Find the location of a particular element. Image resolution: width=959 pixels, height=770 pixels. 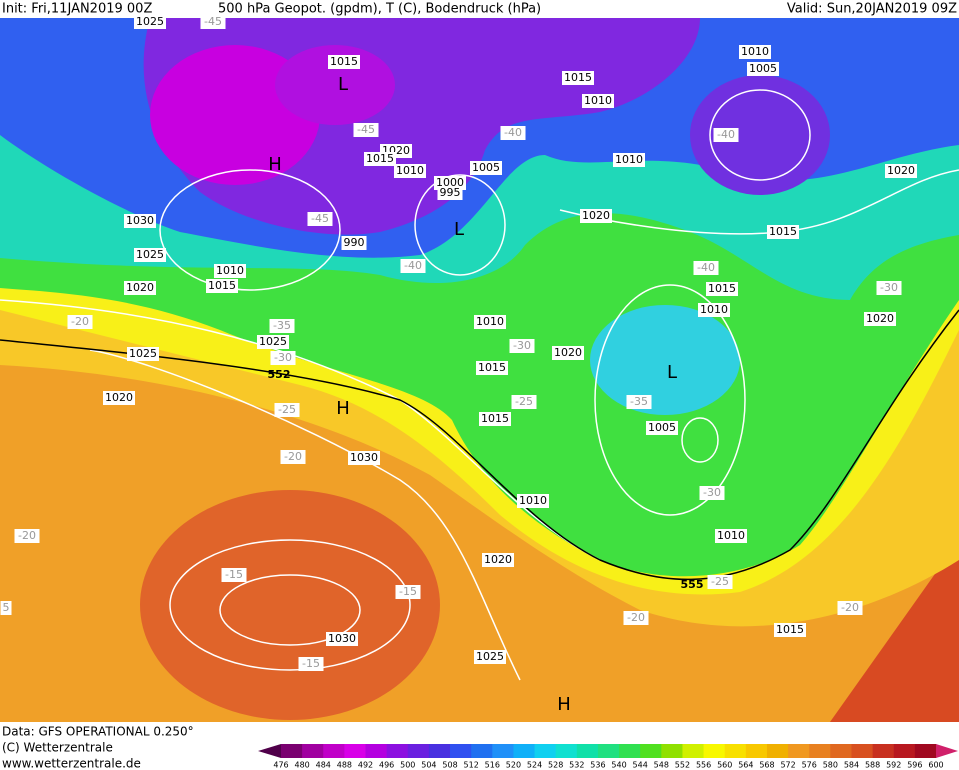

scale-label: 492 is located at coordinates (365, 765).